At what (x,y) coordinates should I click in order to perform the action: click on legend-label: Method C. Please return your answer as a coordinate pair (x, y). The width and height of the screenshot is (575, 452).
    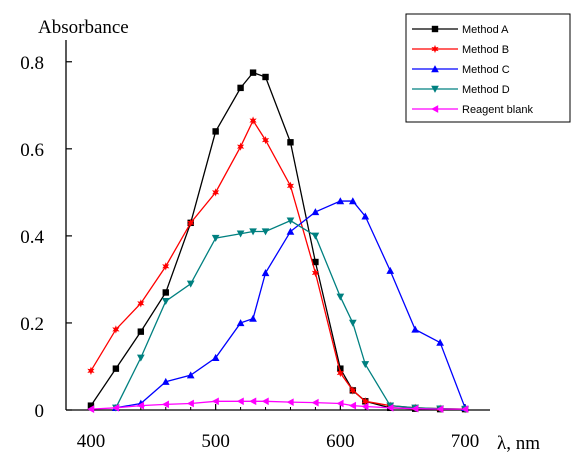
    Looking at the image, I should click on (486, 70).